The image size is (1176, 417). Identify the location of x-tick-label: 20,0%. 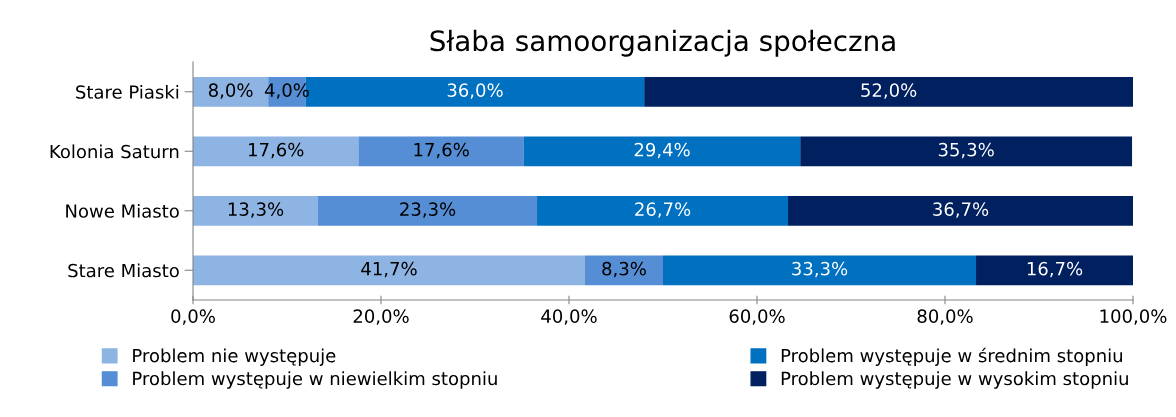
(381, 317).